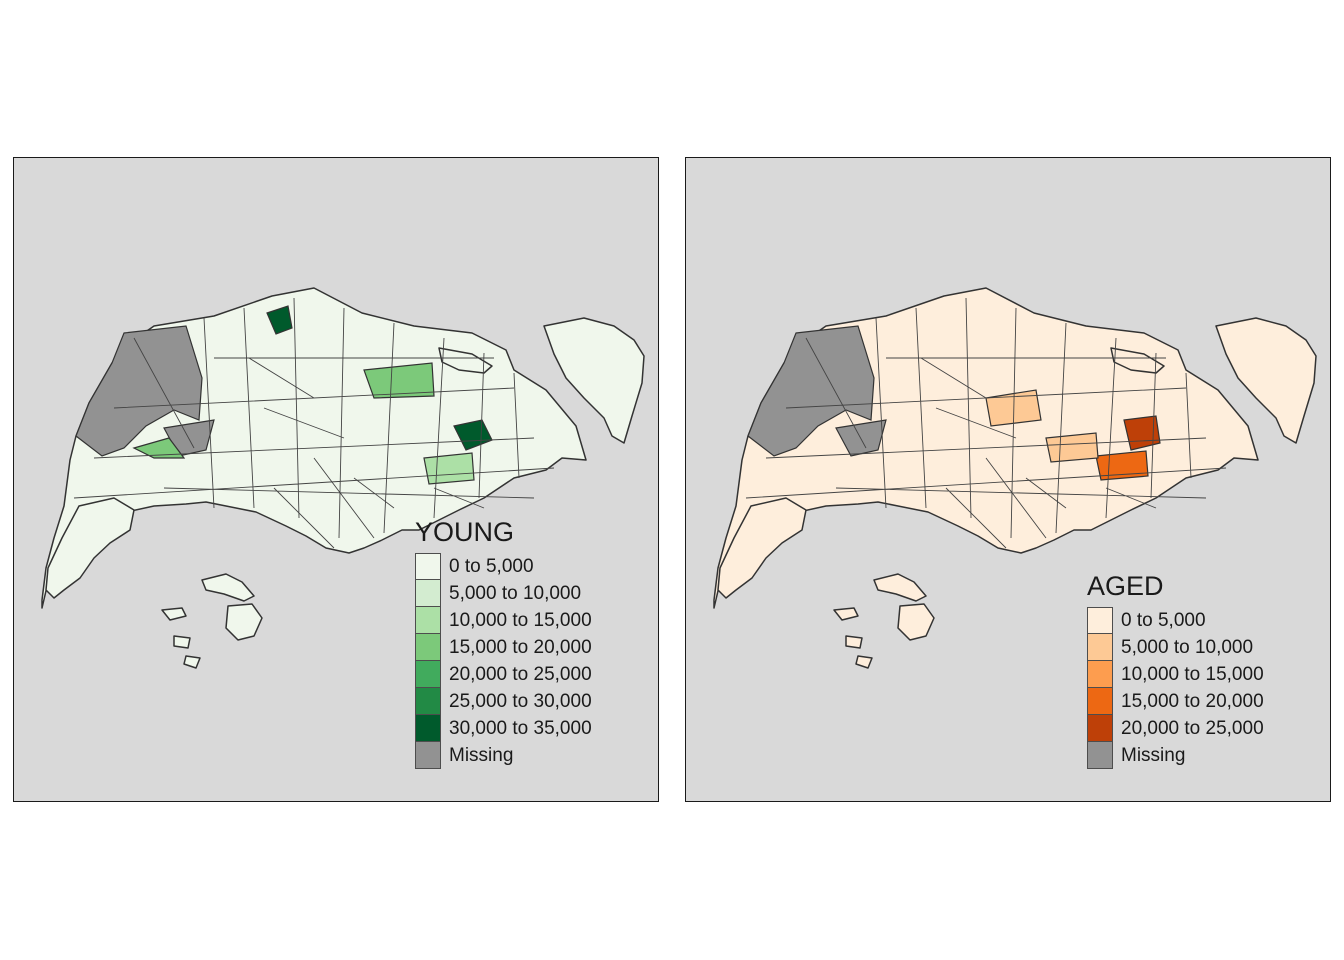 The image size is (1344, 960). What do you see at coordinates (159, 448) in the screenshot?
I see `kranji-cluster` at bounding box center [159, 448].